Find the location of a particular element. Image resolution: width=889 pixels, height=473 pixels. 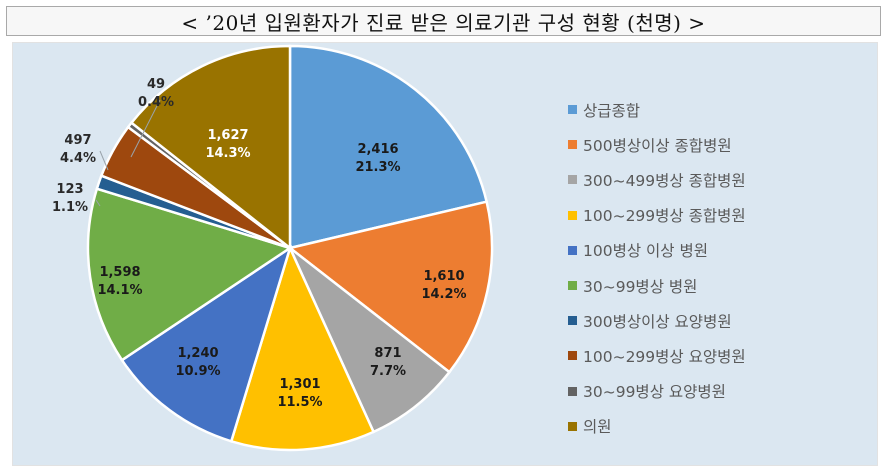

legend-item: 30~99병상 병원 is located at coordinates (657, 285).